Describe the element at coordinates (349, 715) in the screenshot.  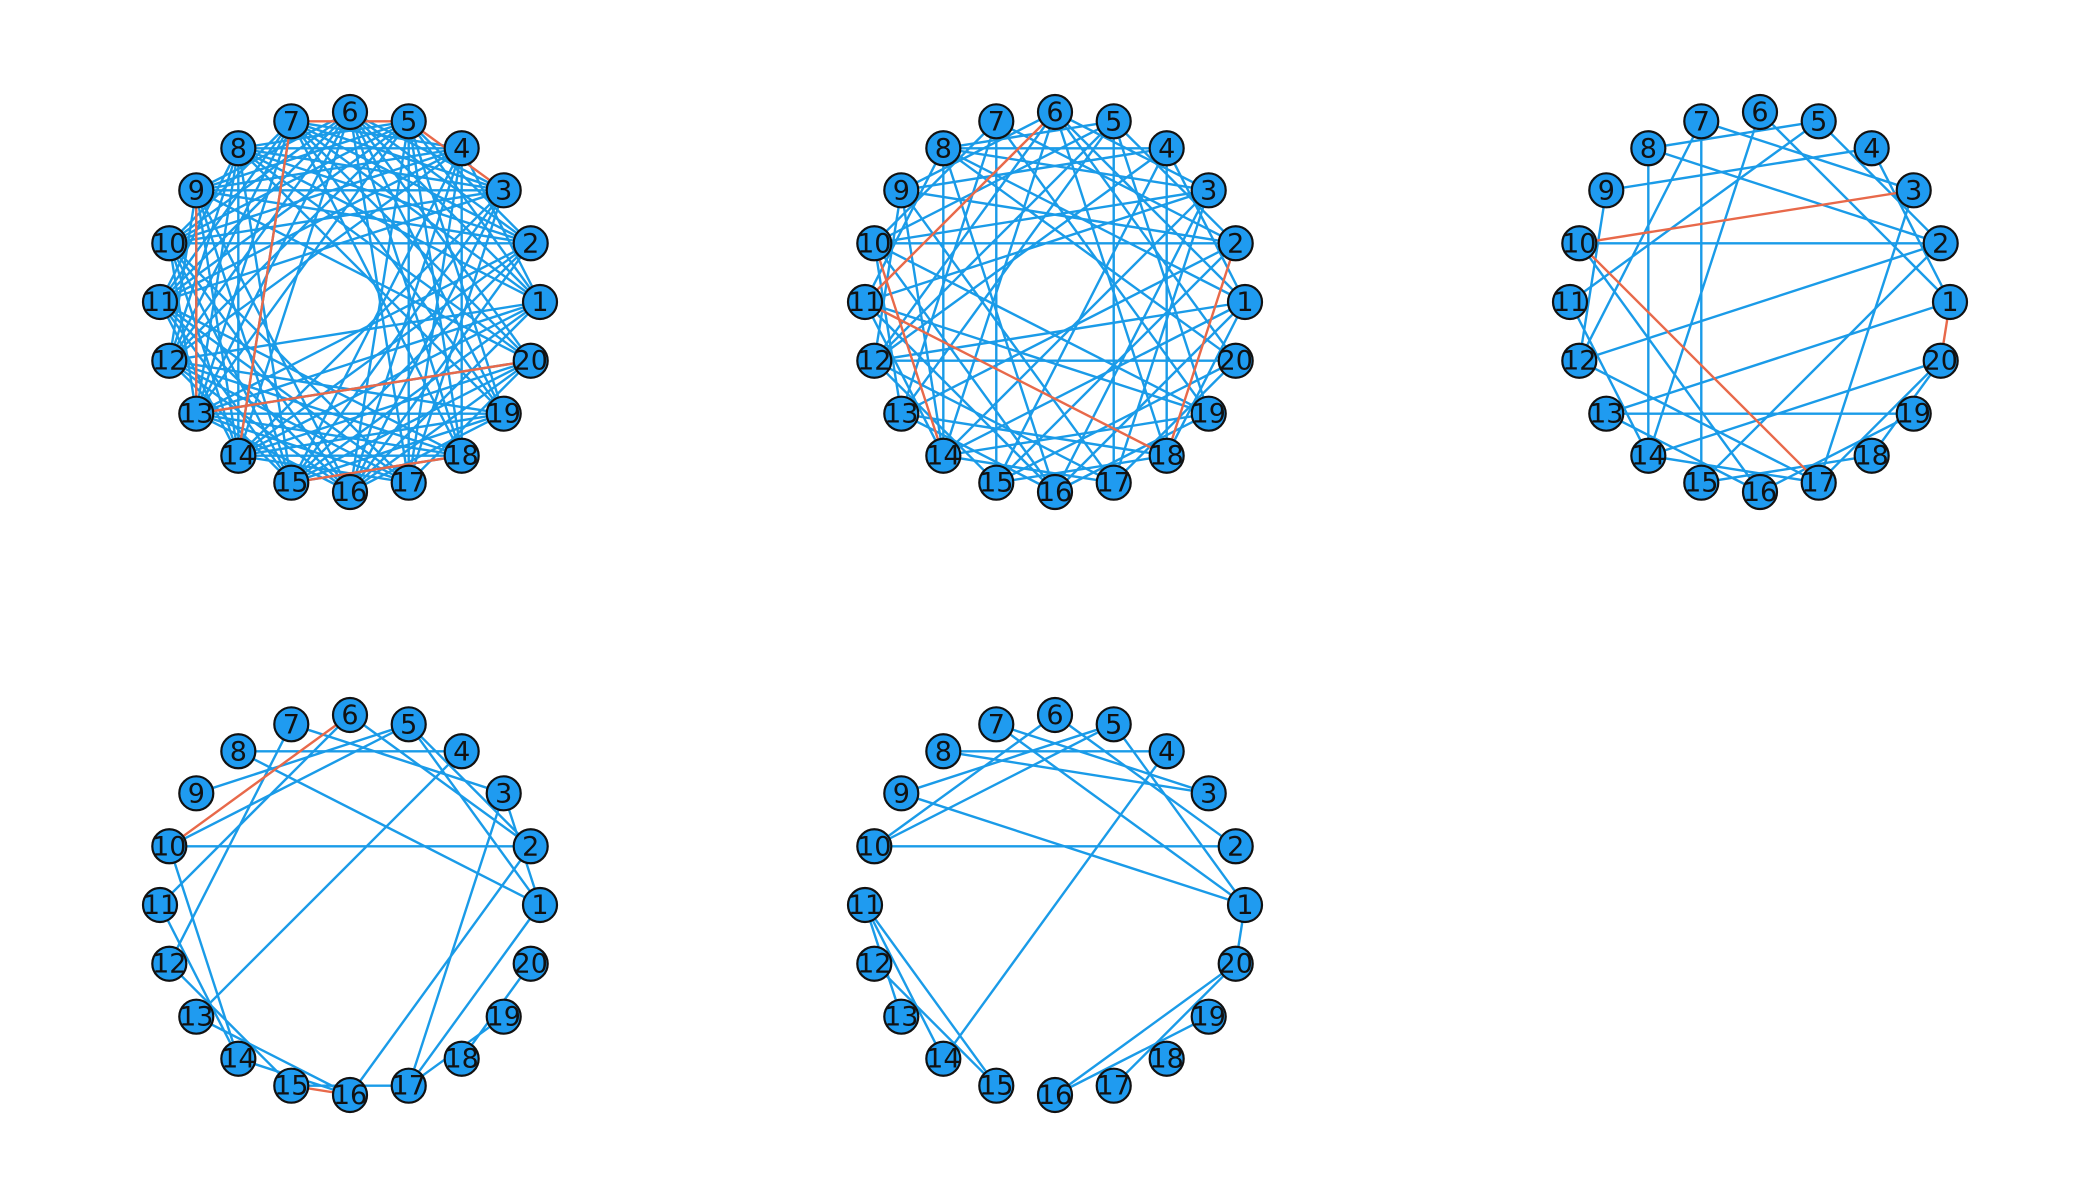
I see `node-label: 6` at that location.